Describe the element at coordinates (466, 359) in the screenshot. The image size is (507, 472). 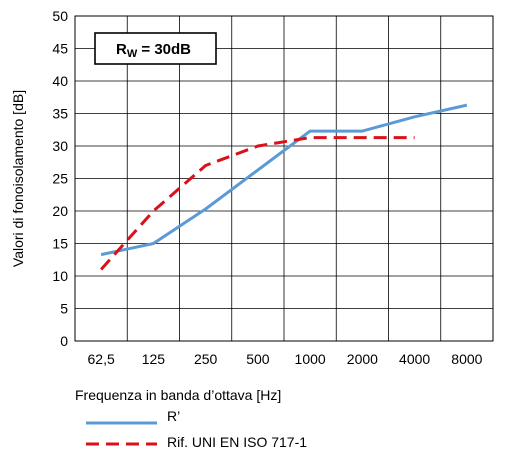
I see `x-tick-label: 8000` at that location.